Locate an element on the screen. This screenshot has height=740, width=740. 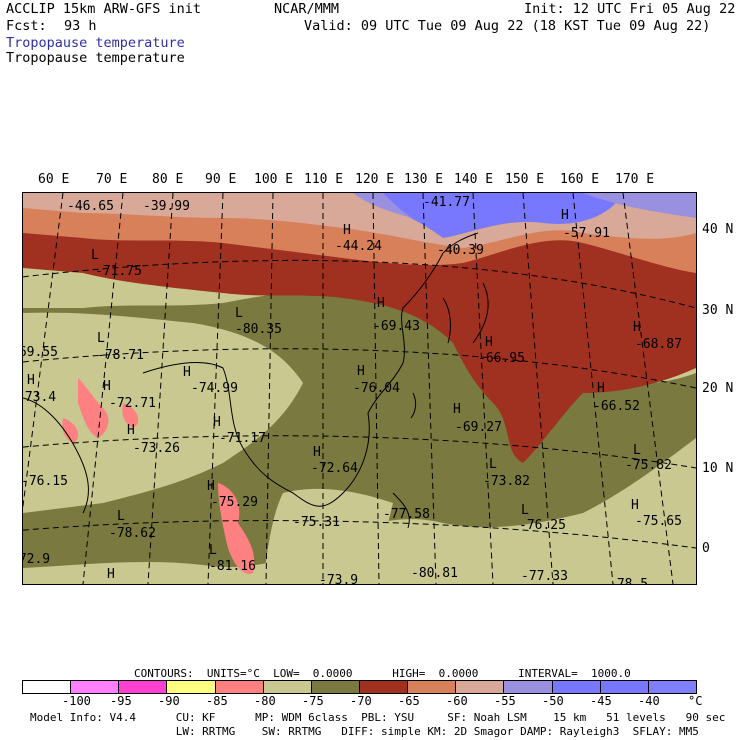
extremum-label: -76.25 is located at coordinates (542, 525).